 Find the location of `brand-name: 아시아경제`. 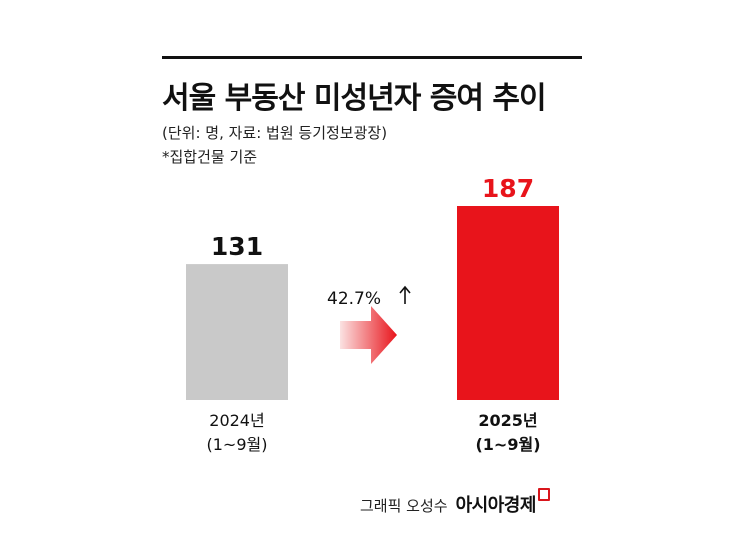

brand-name: 아시아경제 is located at coordinates (502, 502).